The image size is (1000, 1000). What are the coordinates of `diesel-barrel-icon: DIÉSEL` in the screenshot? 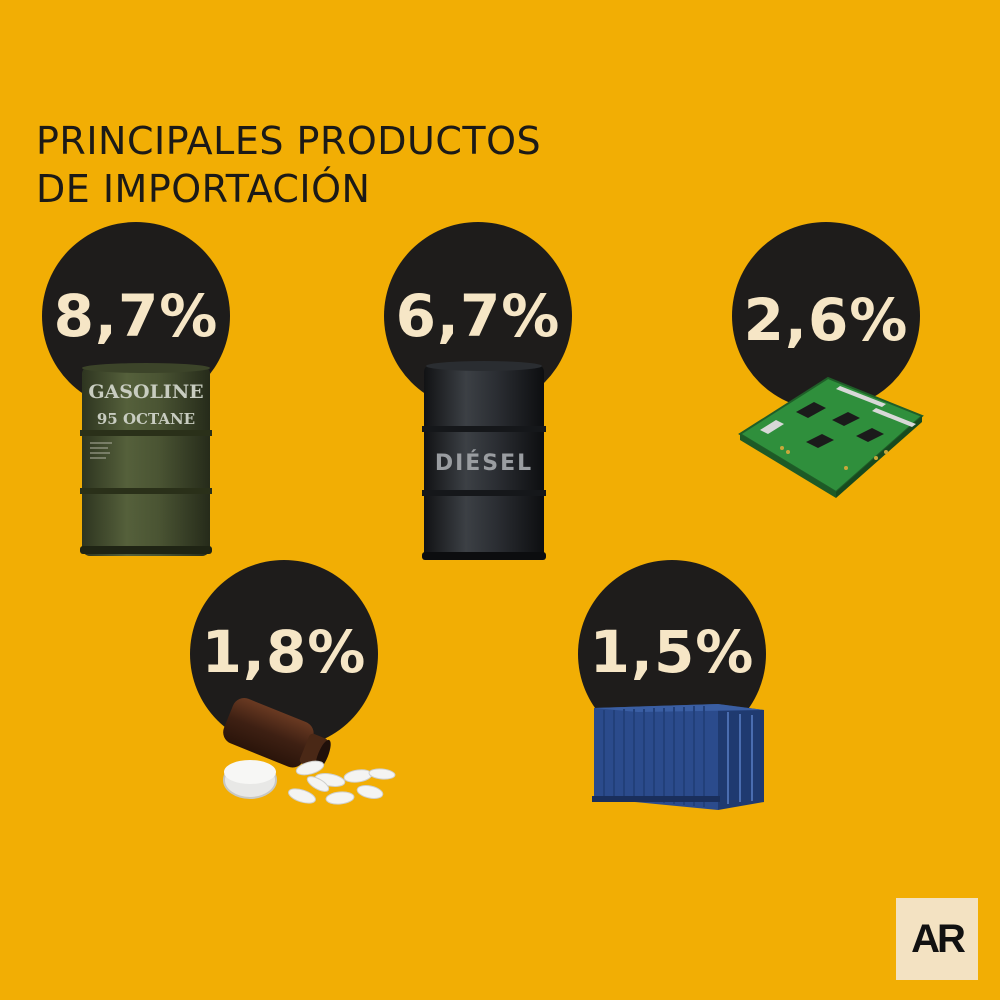 It's located at (484, 460).